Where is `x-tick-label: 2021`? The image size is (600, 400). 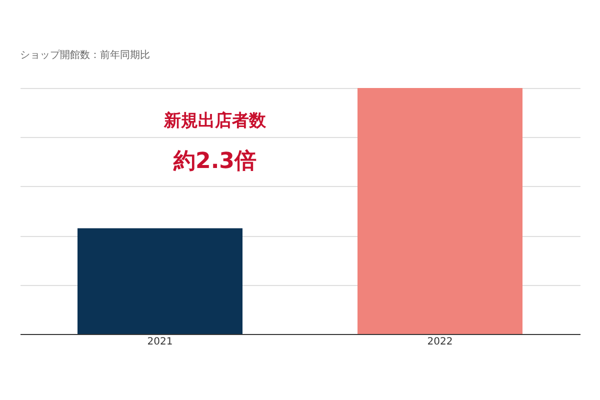 x-tick-label: 2021 is located at coordinates (160, 342).